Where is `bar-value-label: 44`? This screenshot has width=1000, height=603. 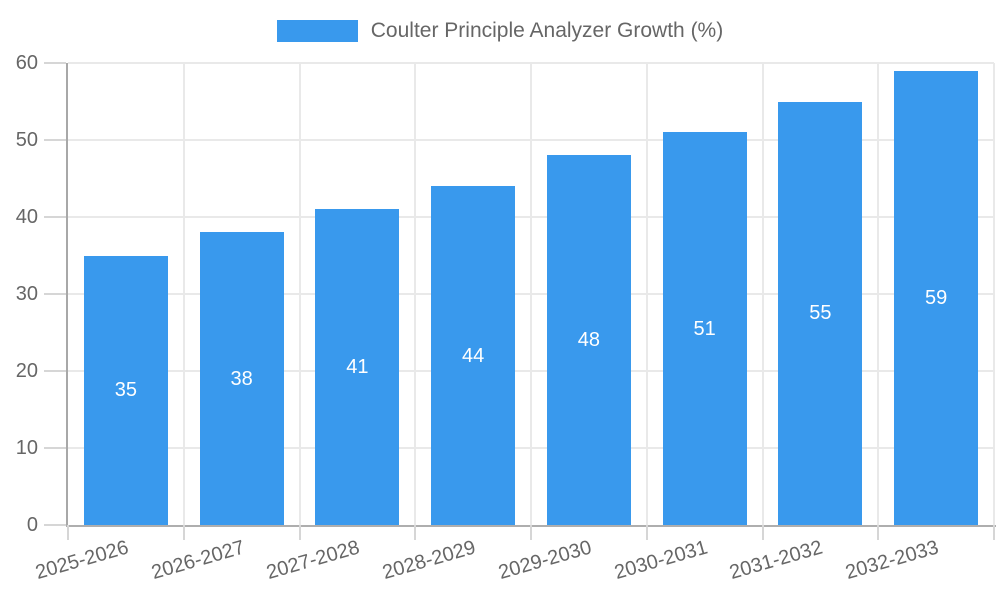
bar-value-label: 44 is located at coordinates (473, 355).